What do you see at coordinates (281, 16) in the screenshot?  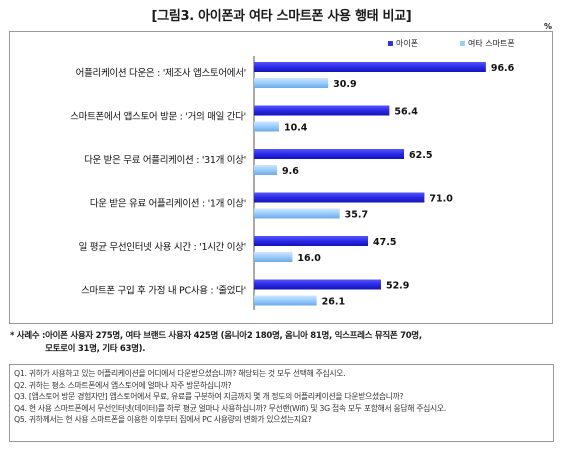 I see `chart-title: [그림3. 아이폰과 여타 스마트폰 사용 행태 비교]` at bounding box center [281, 16].